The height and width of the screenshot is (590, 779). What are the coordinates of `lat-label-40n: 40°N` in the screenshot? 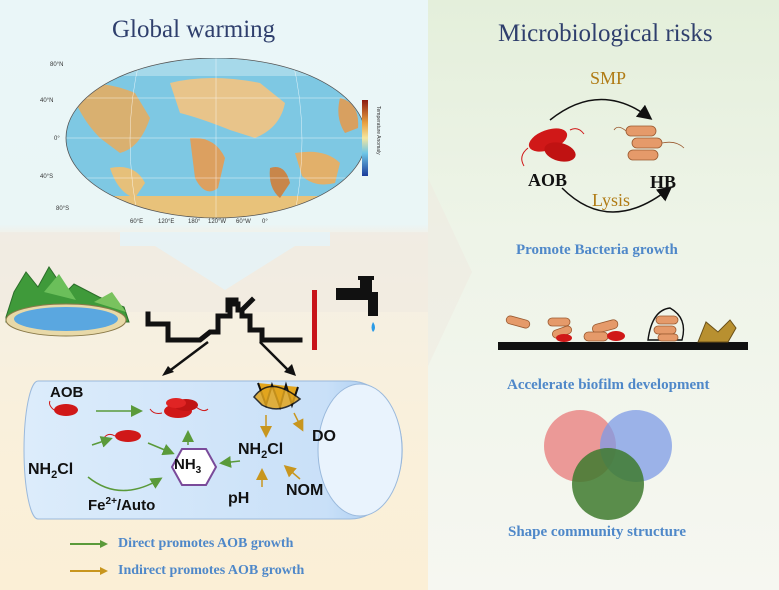 It's located at (46, 101).